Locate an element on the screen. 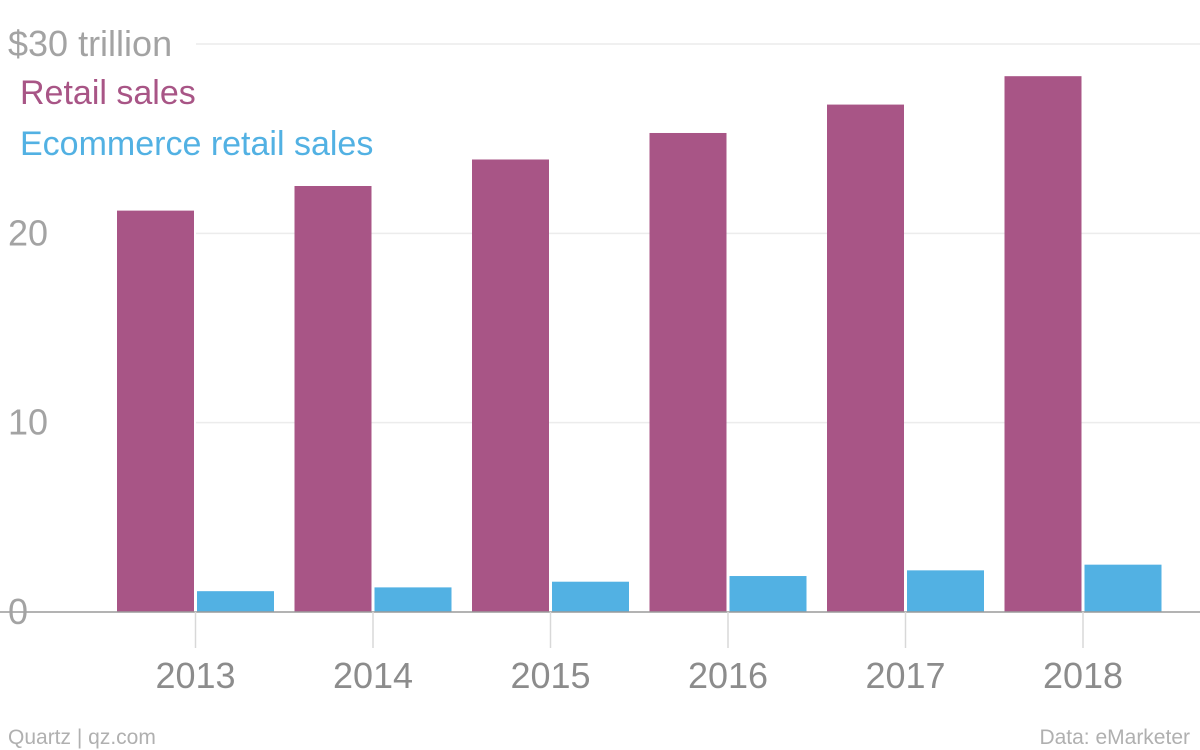  data-source: Data: eMarketer is located at coordinates (1114, 737).